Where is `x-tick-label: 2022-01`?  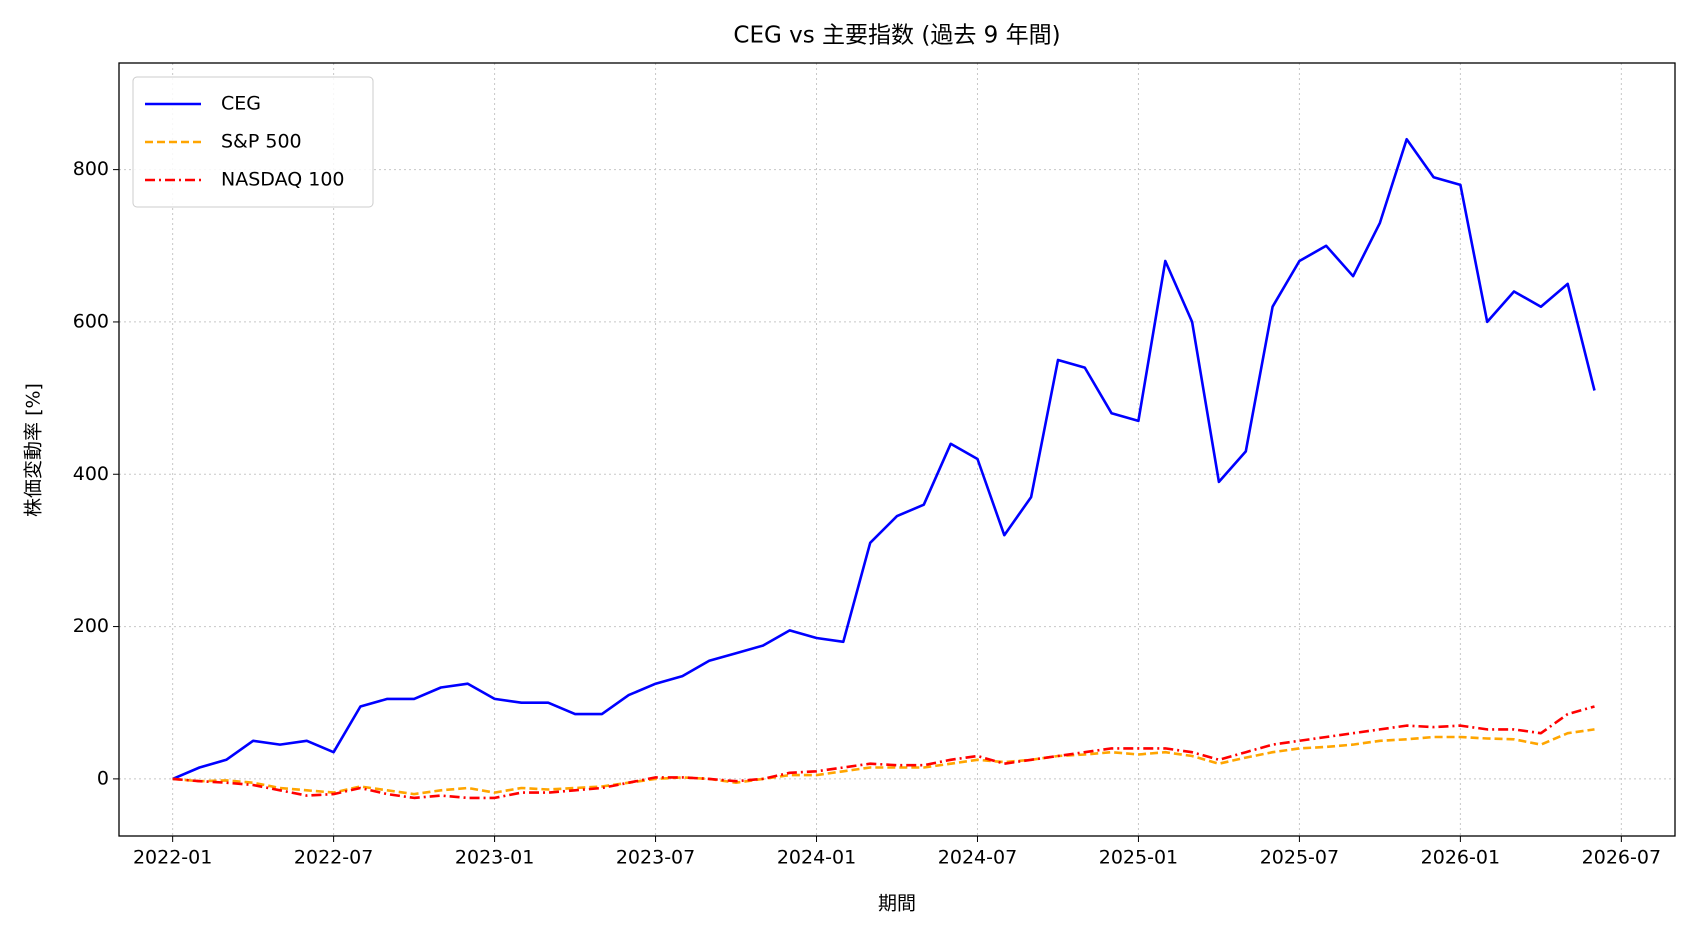
x-tick-label: 2022-01 is located at coordinates (172, 858).